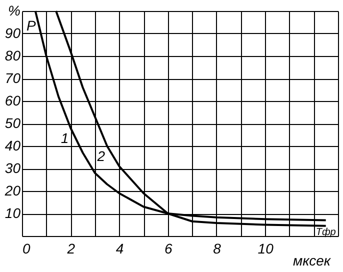 Image resolution: width=343 pixels, height=272 pixels. What do you see at coordinates (312, 260) in the screenshot?
I see `x-axis-title: мксек` at bounding box center [312, 260].